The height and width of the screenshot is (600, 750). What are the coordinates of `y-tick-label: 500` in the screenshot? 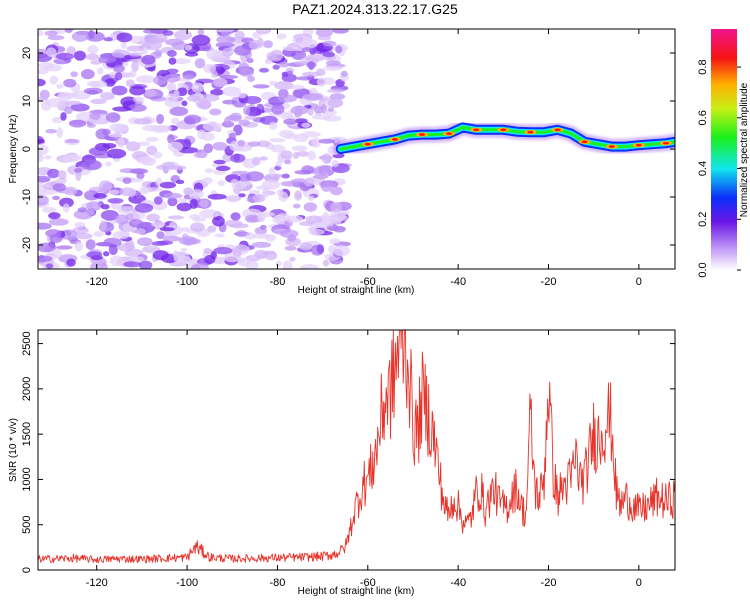 It's located at (27, 525).